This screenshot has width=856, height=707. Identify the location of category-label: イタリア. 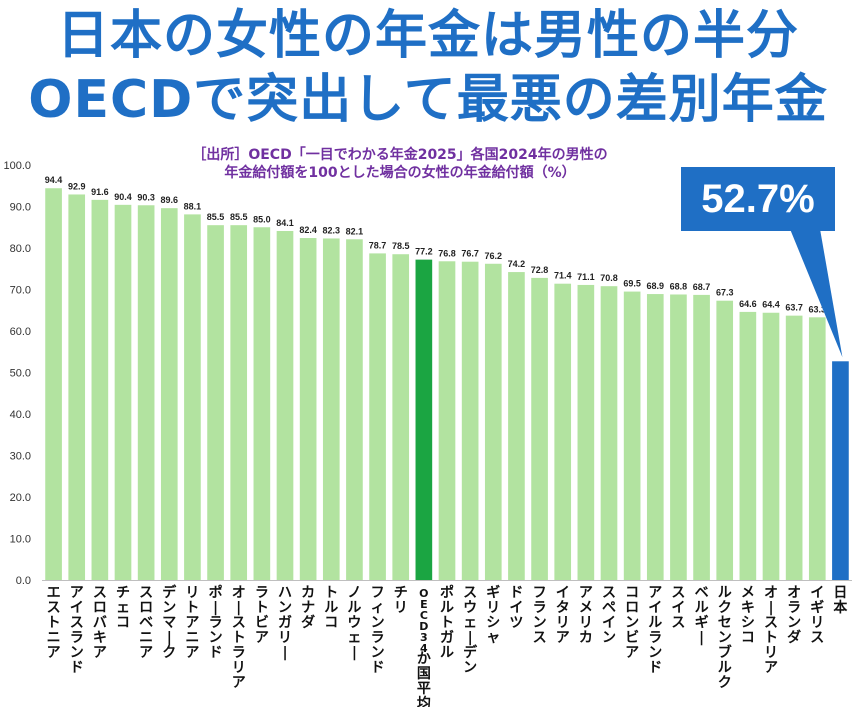
(563, 615).